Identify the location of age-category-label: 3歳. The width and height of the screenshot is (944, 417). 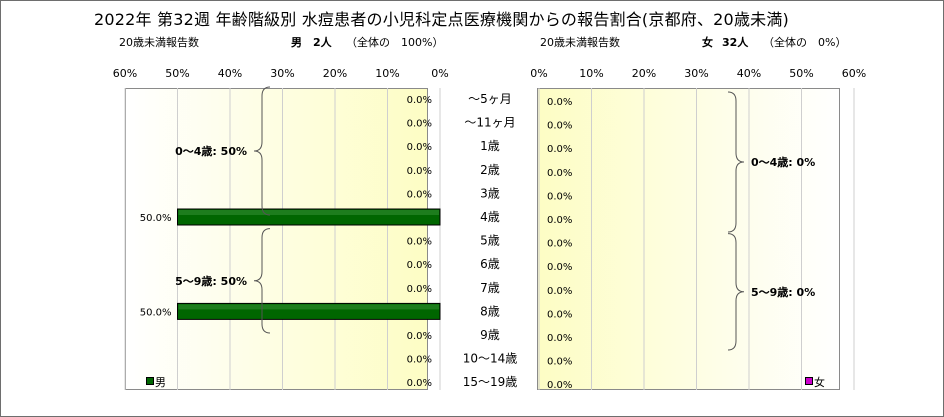
(490, 193).